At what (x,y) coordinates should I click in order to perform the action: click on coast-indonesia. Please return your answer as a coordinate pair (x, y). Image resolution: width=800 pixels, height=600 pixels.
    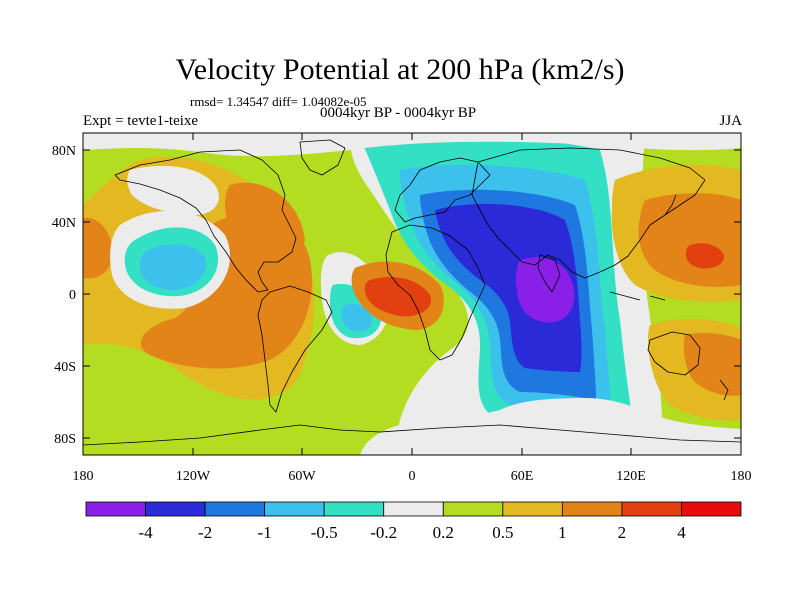
    Looking at the image, I should click on (637, 296).